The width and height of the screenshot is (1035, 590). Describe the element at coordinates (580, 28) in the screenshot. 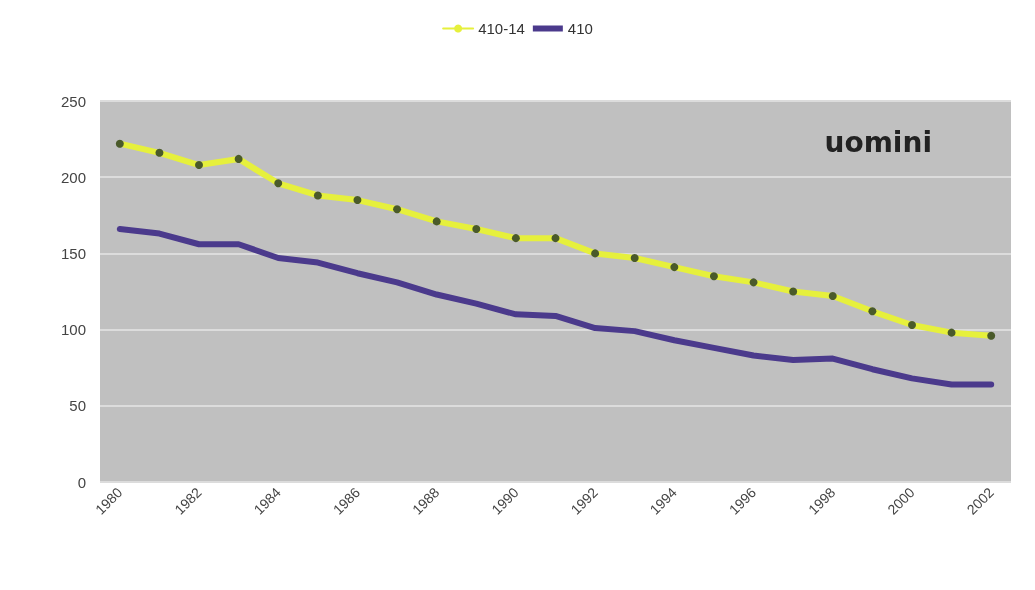

I see `legend-label: 410` at that location.